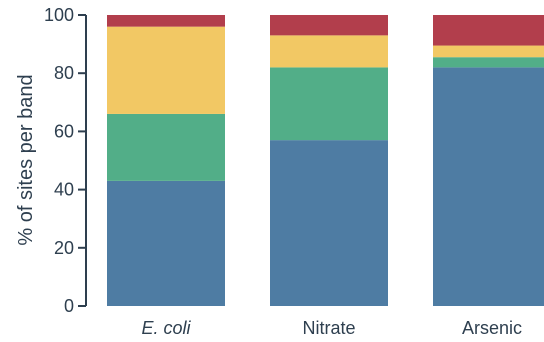 The height and width of the screenshot is (342, 544). I want to click on y-tick-label: 100, so click(59, 15).